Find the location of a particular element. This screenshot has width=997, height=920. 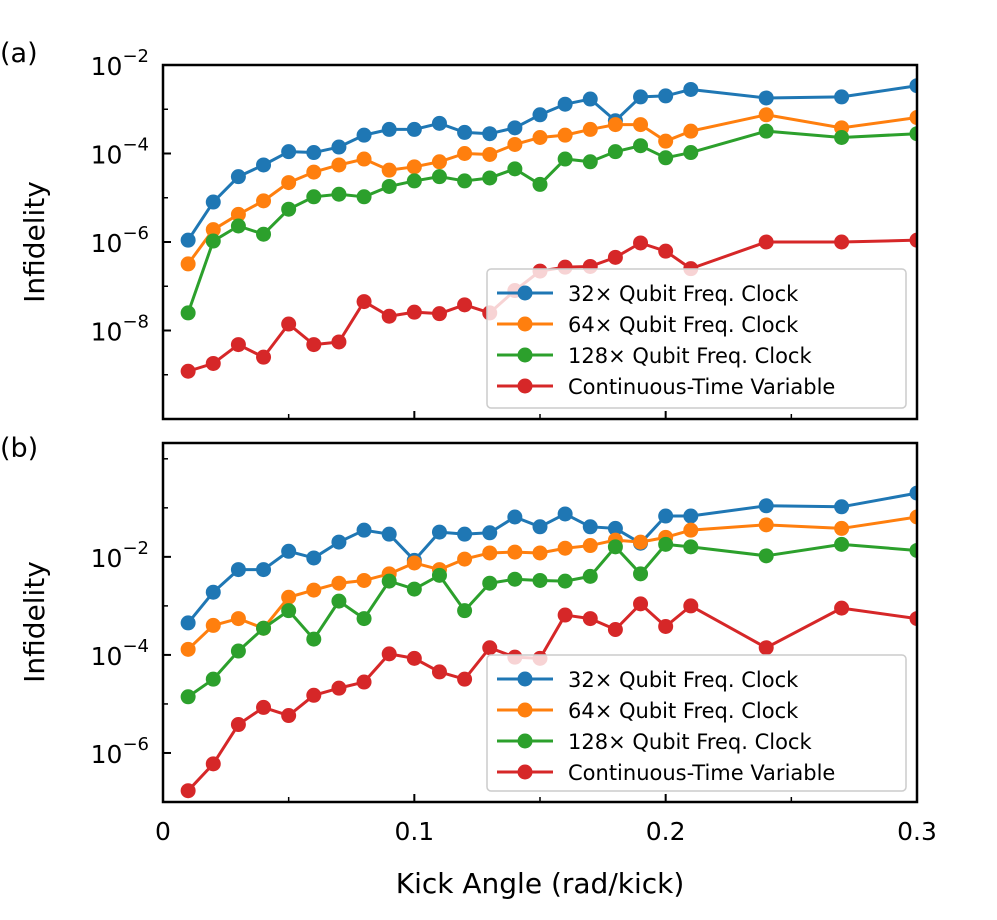

legend-item: 32× Qubit Freq. Clock is located at coordinates (648, 294).